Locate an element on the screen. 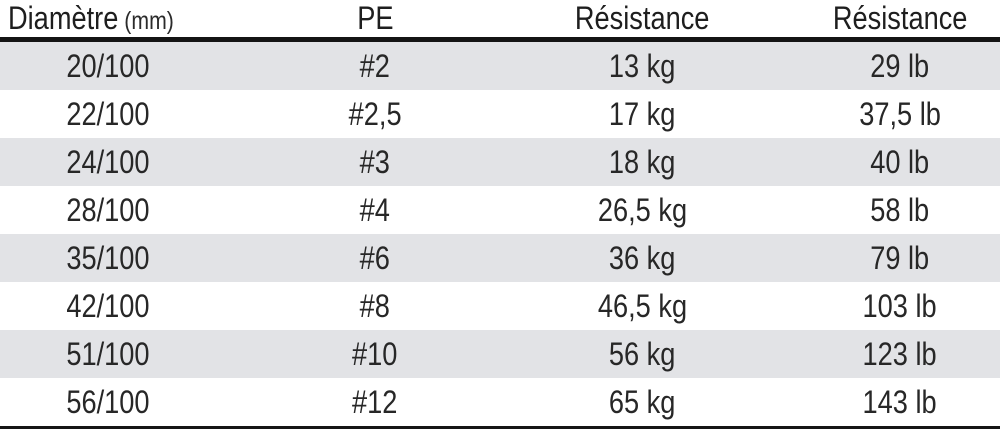 Image resolution: width=1000 pixels, height=436 pixels. table-row: 28/100 #4 26,5 kg 58 lb is located at coordinates (500, 210).